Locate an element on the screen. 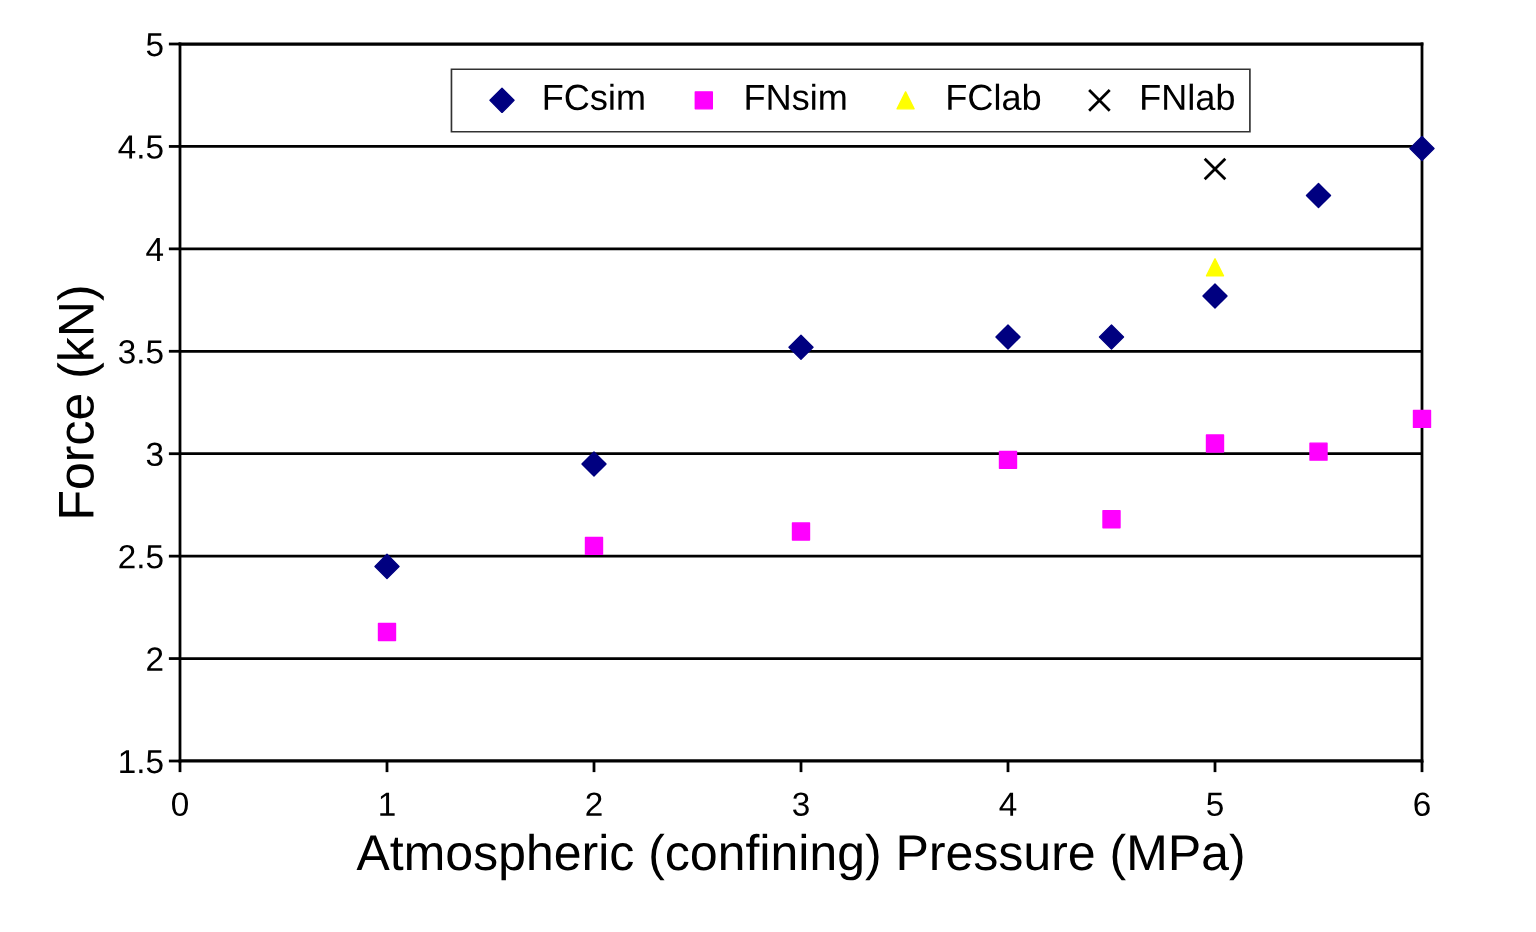 This screenshot has width=1536, height=932. legend-label: FNsim is located at coordinates (796, 97).